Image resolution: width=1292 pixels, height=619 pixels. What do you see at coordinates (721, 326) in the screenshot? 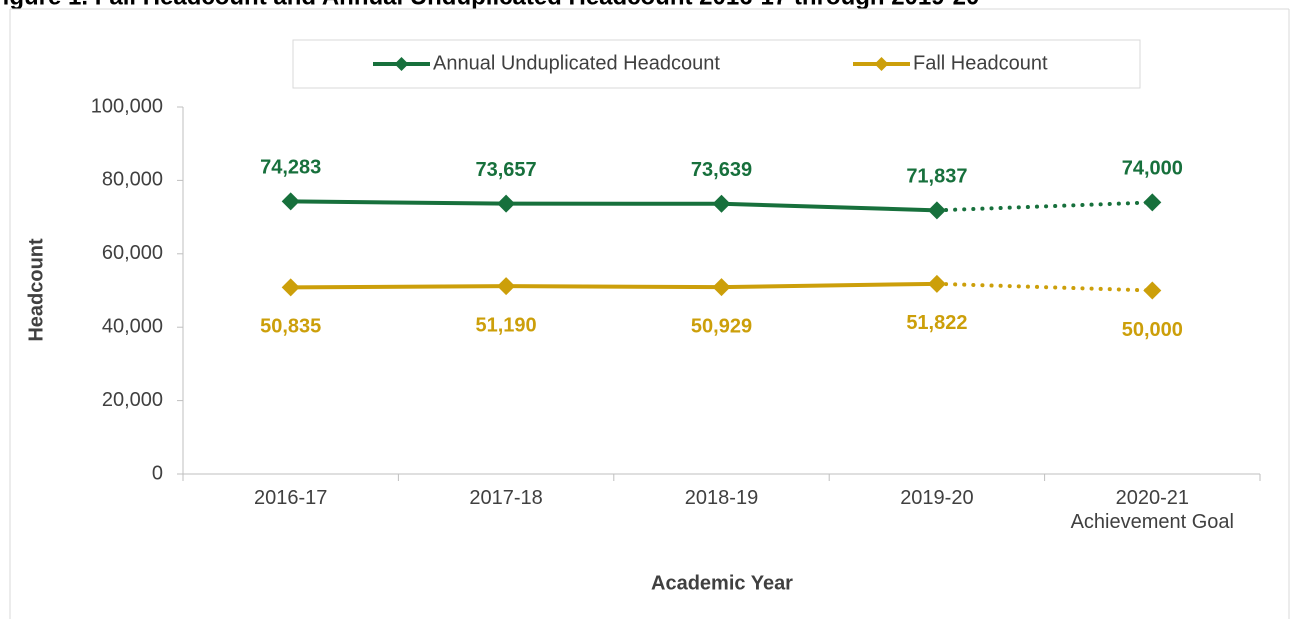
I see `data-label: 50,929` at bounding box center [721, 326].